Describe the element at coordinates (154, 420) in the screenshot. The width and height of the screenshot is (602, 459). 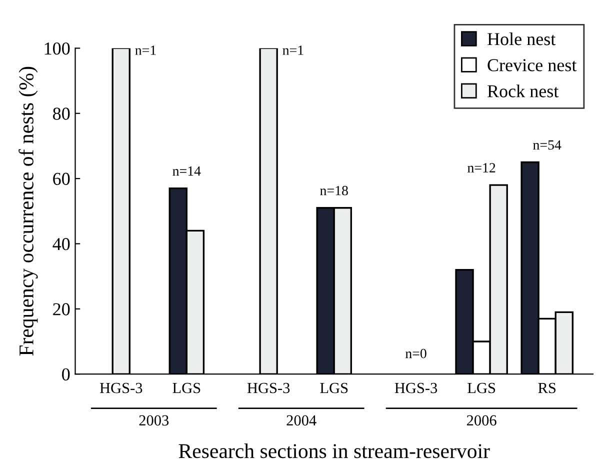
I see `text: 2003` at that location.